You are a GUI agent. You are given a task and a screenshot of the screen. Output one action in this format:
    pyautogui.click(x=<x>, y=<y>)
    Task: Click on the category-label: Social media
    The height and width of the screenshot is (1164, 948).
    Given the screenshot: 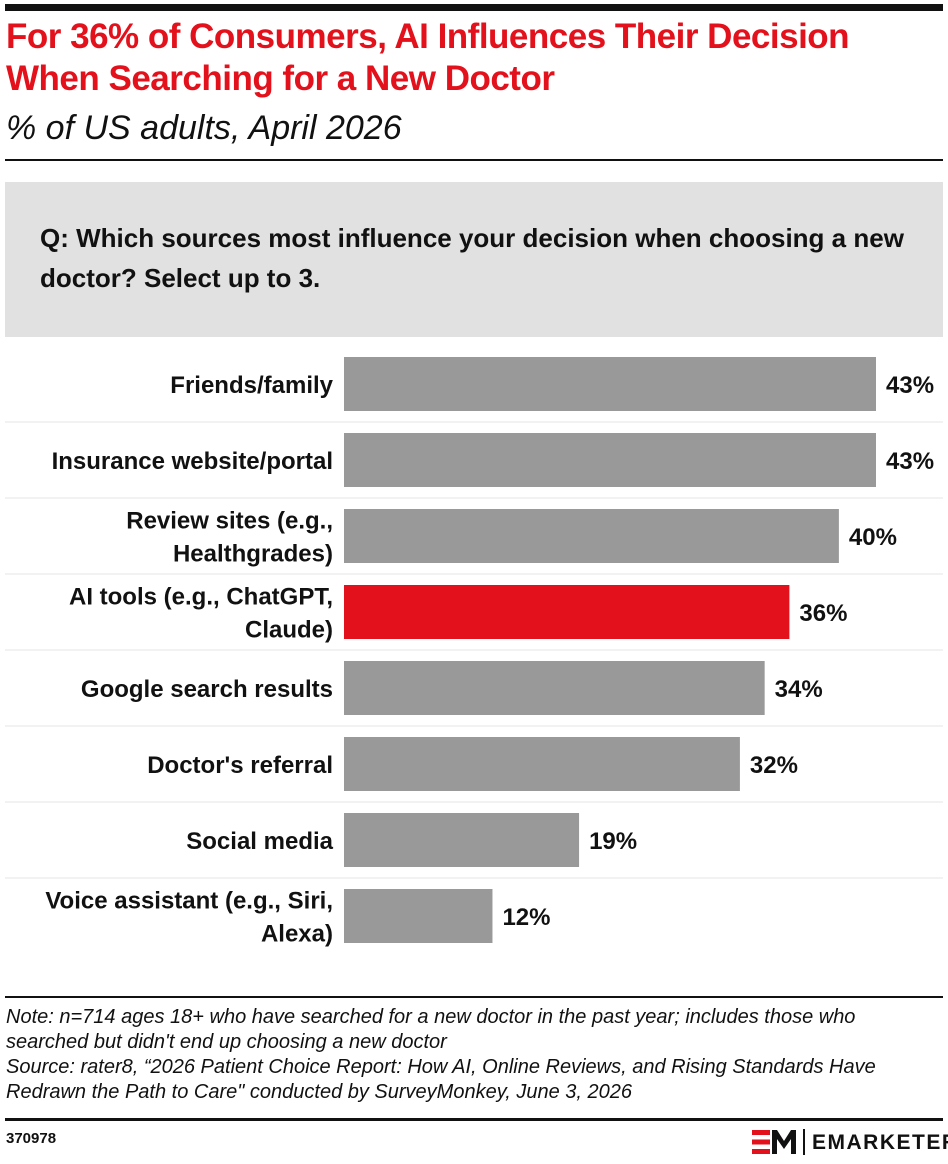 What is the action you would take?
    pyautogui.click(x=259, y=841)
    